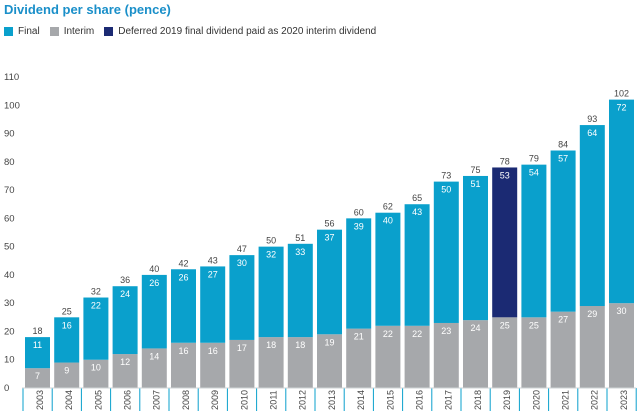  What do you see at coordinates (215, 400) in the screenshot?
I see `x-tick-label-2009: 2009` at bounding box center [215, 400].